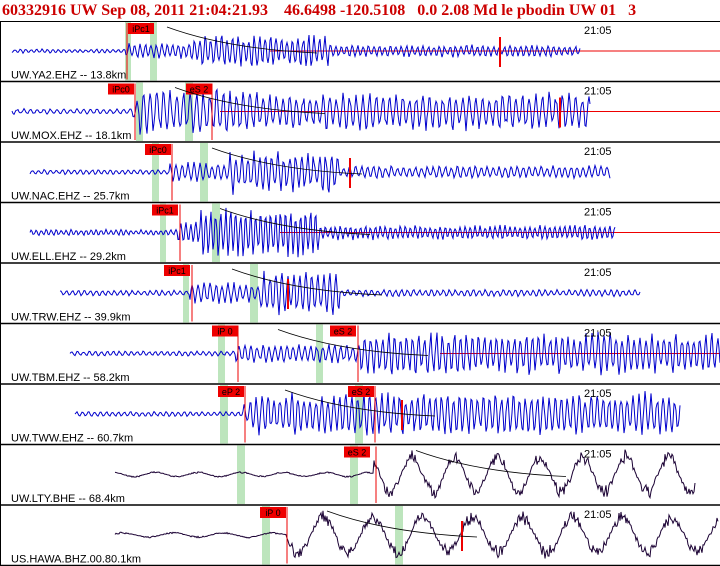 This screenshot has height=566, width=720. What do you see at coordinates (68, 76) in the screenshot?
I see `station-label: UW.YA2.EHZ -- 13.8km` at bounding box center [68, 76].